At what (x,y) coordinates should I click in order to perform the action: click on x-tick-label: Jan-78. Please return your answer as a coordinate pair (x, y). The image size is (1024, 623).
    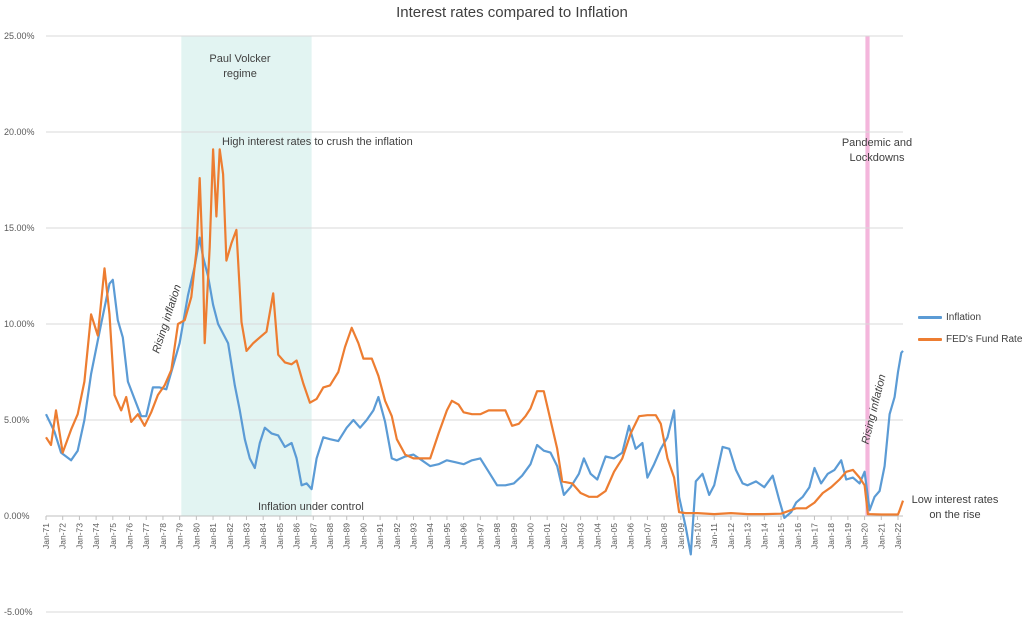
    Looking at the image, I should click on (163, 536).